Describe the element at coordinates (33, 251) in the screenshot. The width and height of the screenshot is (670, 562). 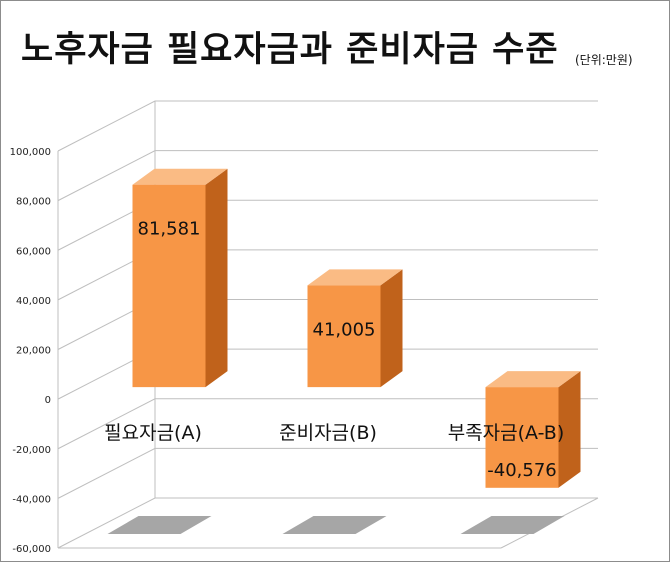
I see `y-tick-label: 60,000` at that location.